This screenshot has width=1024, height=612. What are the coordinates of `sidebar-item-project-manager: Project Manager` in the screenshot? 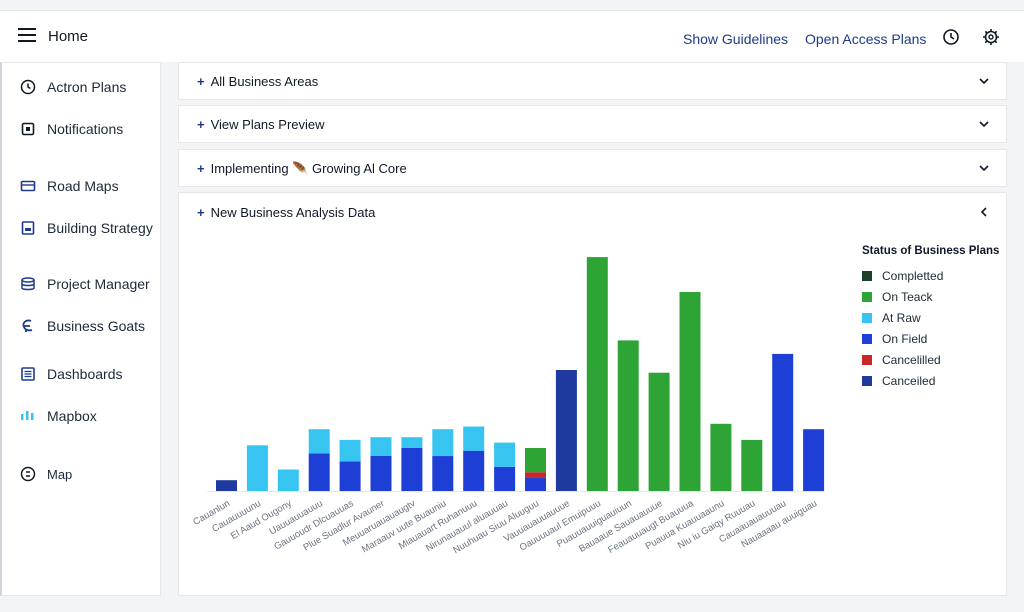 It's located at (85, 284).